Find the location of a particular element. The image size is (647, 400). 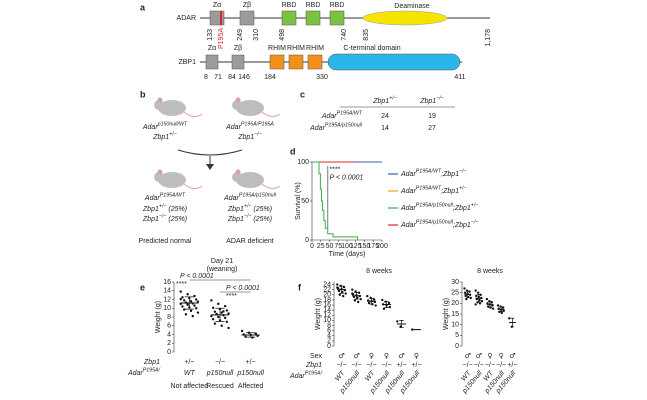

position-label: 498 is located at coordinates (282, 35).